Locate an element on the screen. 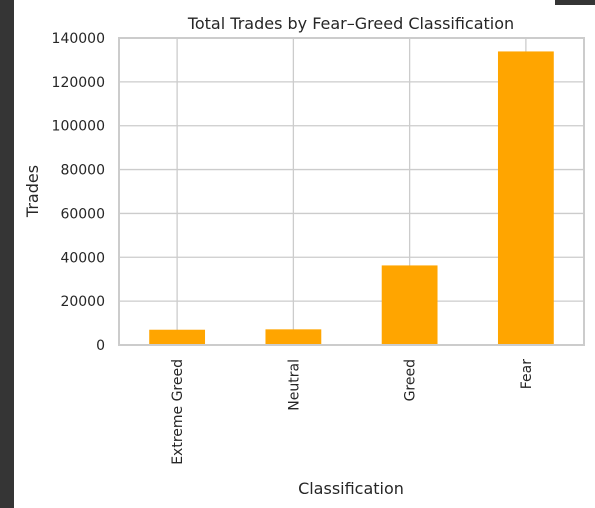  bar-extreme-greed is located at coordinates (177, 337).